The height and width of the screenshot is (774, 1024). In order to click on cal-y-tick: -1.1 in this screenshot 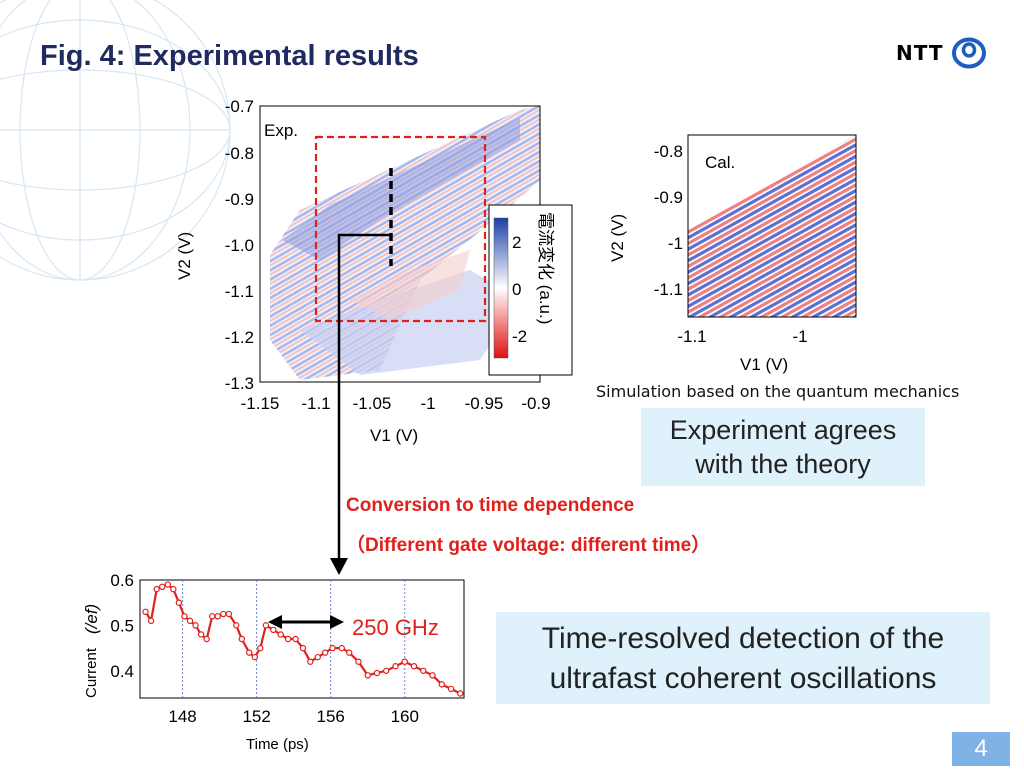, I will do `click(668, 289)`.